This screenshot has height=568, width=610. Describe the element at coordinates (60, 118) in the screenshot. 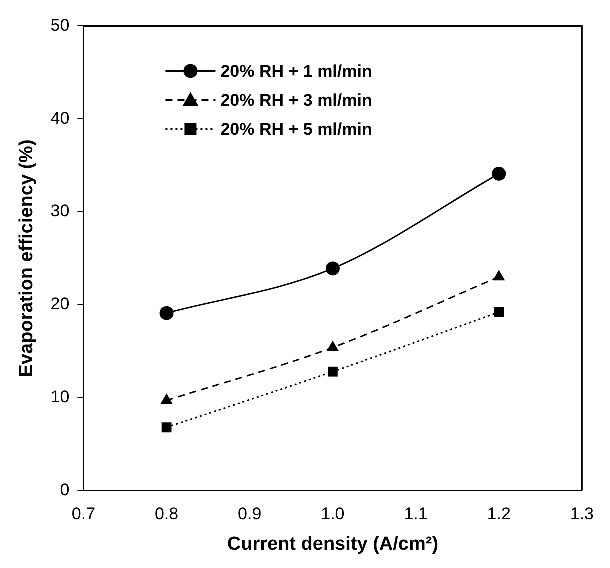

I see `y-tick-label: 40` at that location.